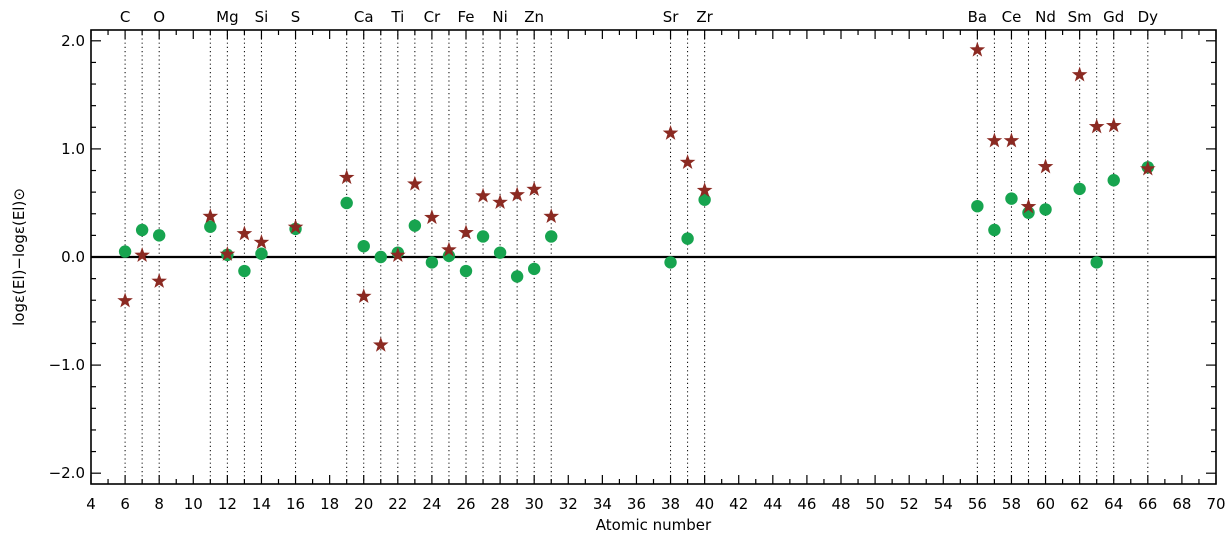 The width and height of the screenshot is (1230, 538). What do you see at coordinates (125, 504) in the screenshot?
I see `x-tick-label: 6` at bounding box center [125, 504].